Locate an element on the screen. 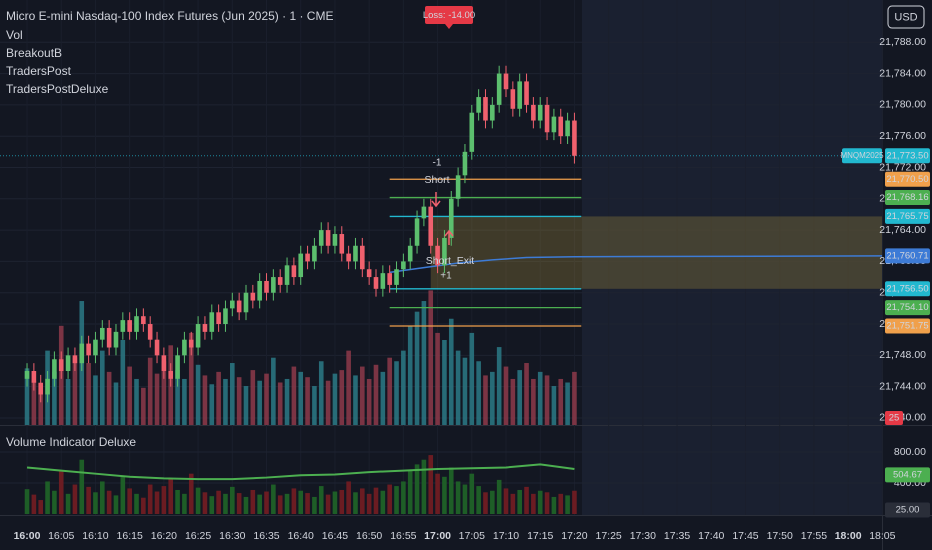  x-tick-label: 18:00 is located at coordinates (848, 536).